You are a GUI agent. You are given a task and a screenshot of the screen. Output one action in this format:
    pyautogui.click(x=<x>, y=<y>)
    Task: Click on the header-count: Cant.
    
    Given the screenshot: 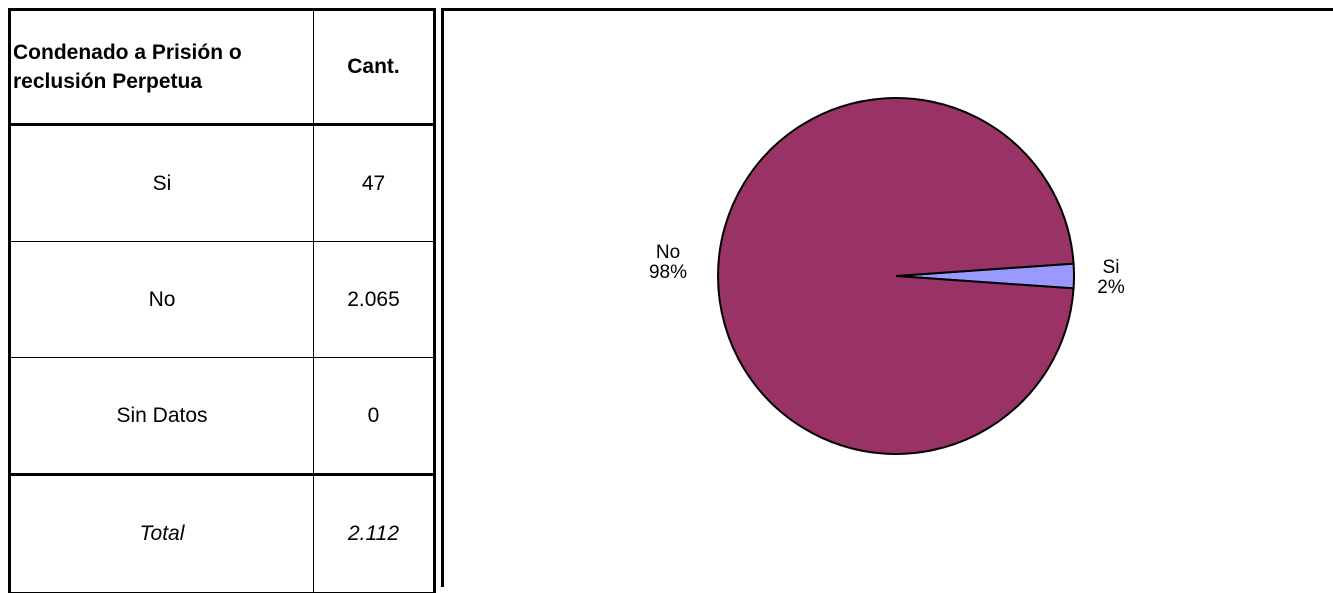 What is the action you would take?
    pyautogui.click(x=374, y=67)
    